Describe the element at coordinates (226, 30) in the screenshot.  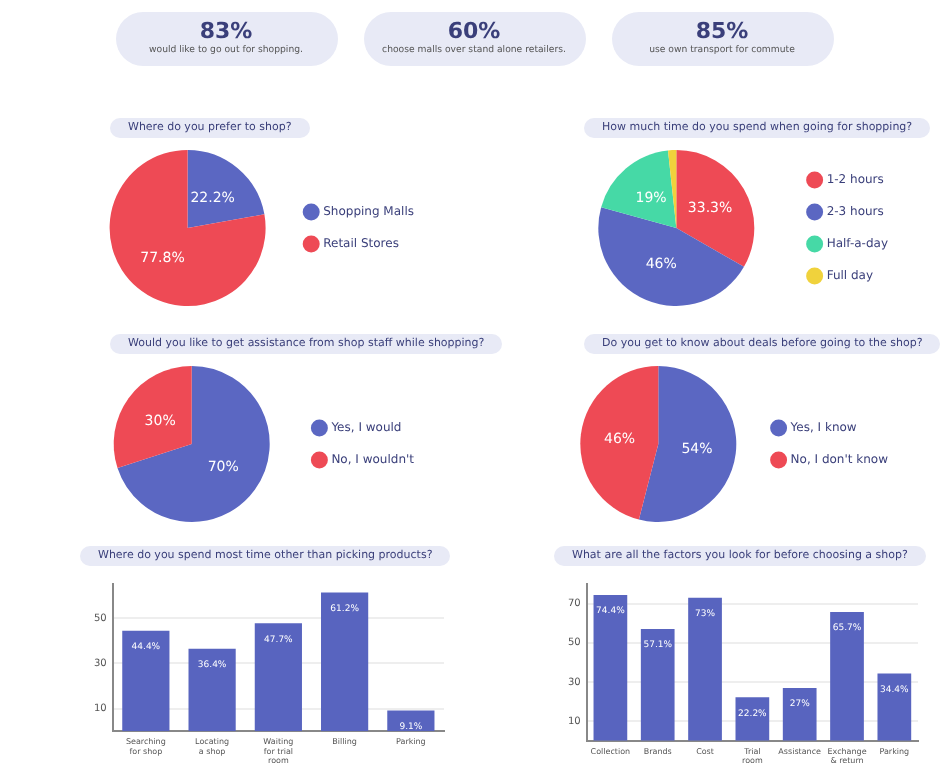
I see `data-label: 83%` at that location.